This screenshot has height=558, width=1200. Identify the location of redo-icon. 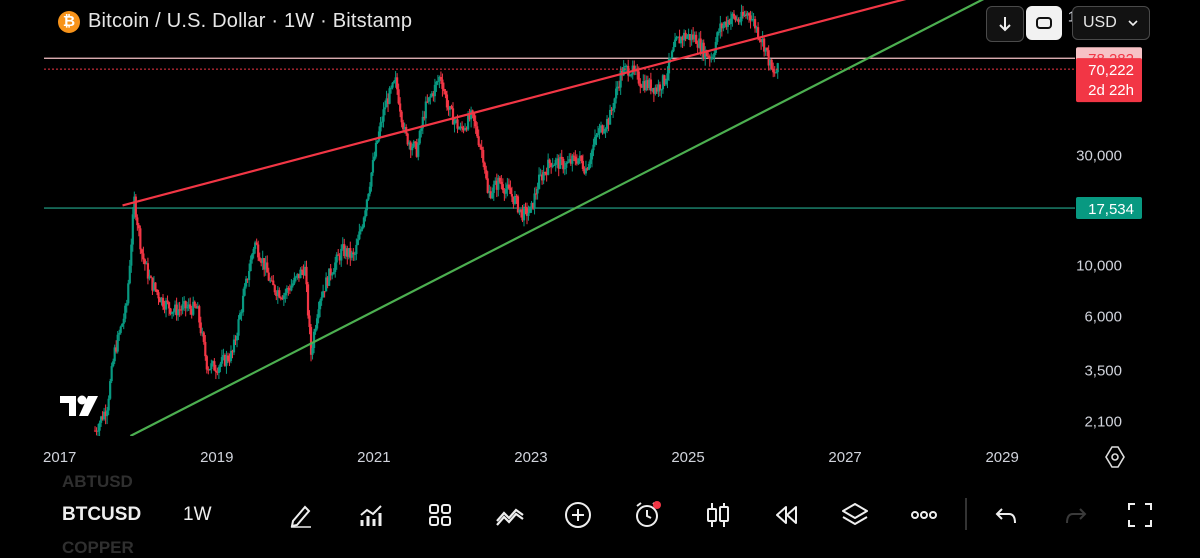
(1076, 516).